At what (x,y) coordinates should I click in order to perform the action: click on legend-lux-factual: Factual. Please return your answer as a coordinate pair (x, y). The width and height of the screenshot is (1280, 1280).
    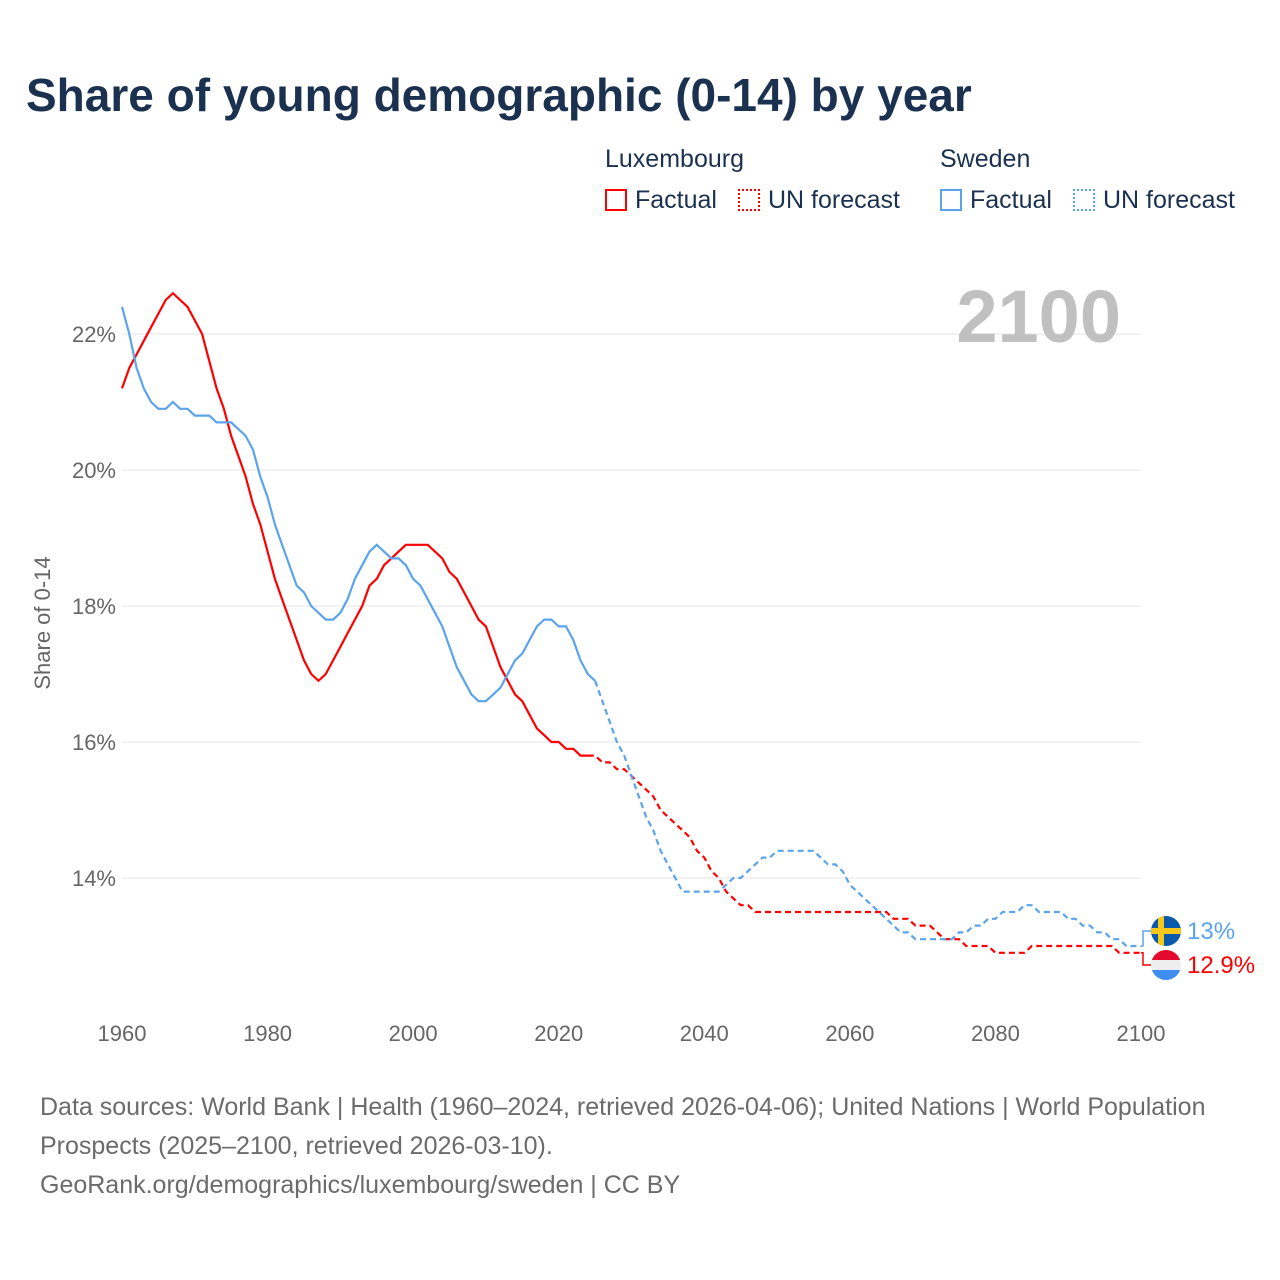
    Looking at the image, I should click on (661, 200).